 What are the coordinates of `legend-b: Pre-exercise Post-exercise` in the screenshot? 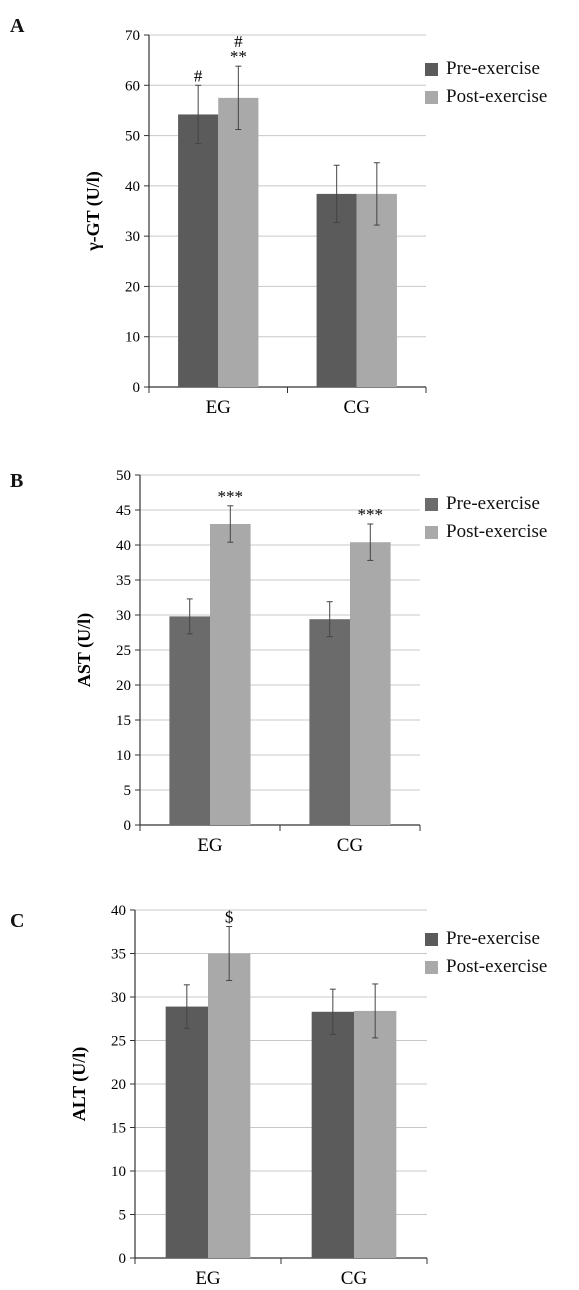 It's located at (486, 518).